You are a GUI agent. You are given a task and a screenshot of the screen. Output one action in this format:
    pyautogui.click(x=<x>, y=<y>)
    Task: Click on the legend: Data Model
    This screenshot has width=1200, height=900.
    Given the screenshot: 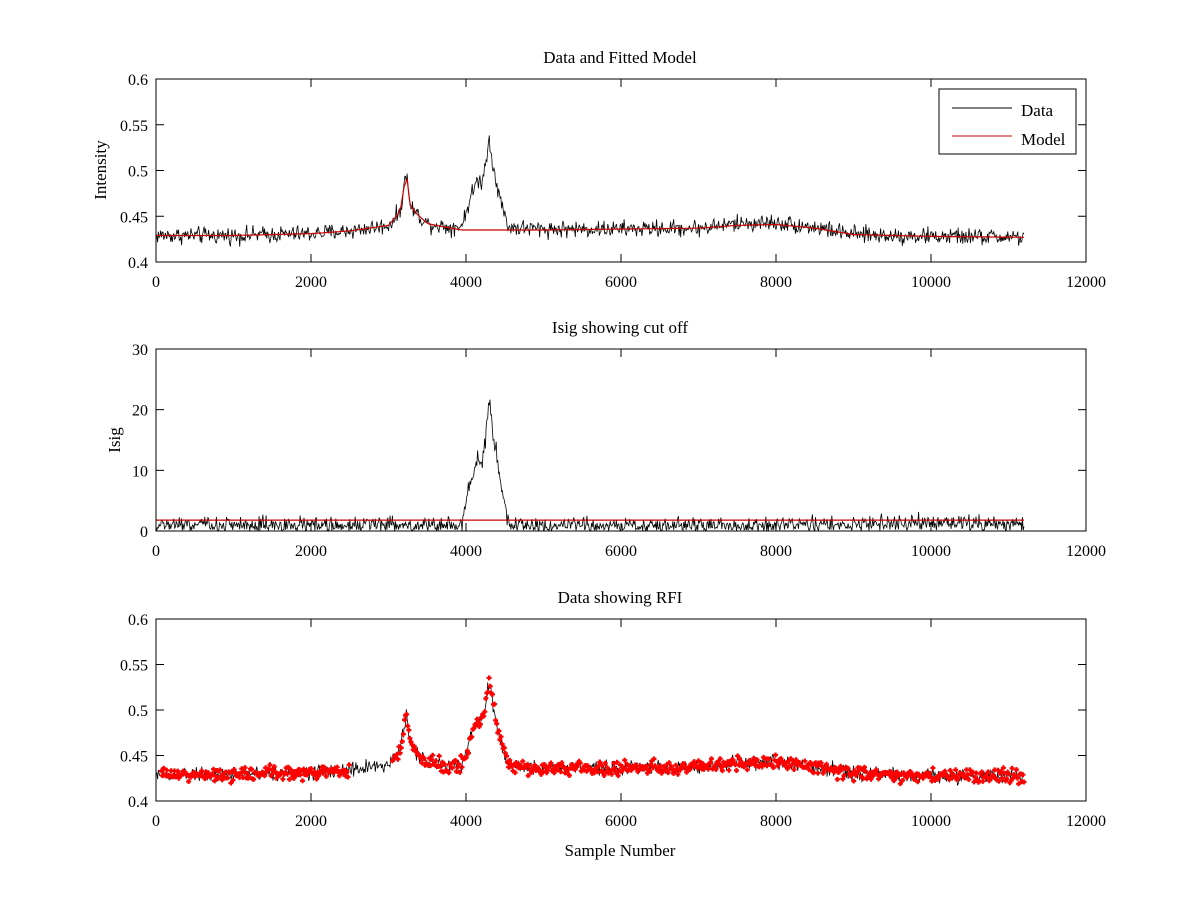 What is the action you would take?
    pyautogui.click(x=1007, y=121)
    